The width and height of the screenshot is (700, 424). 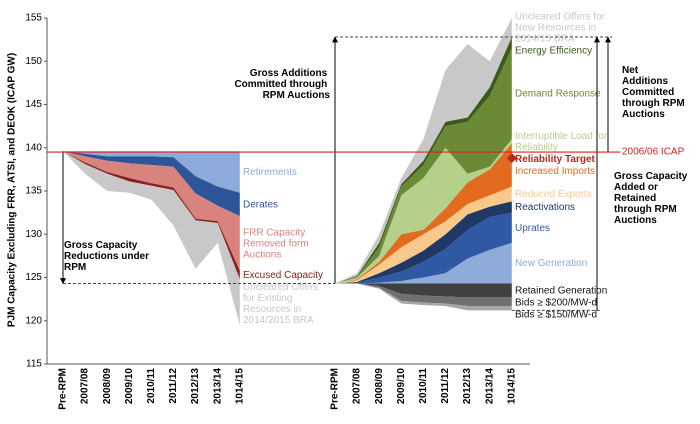 I want to click on y-tick-label: 130, so click(x=33, y=234).